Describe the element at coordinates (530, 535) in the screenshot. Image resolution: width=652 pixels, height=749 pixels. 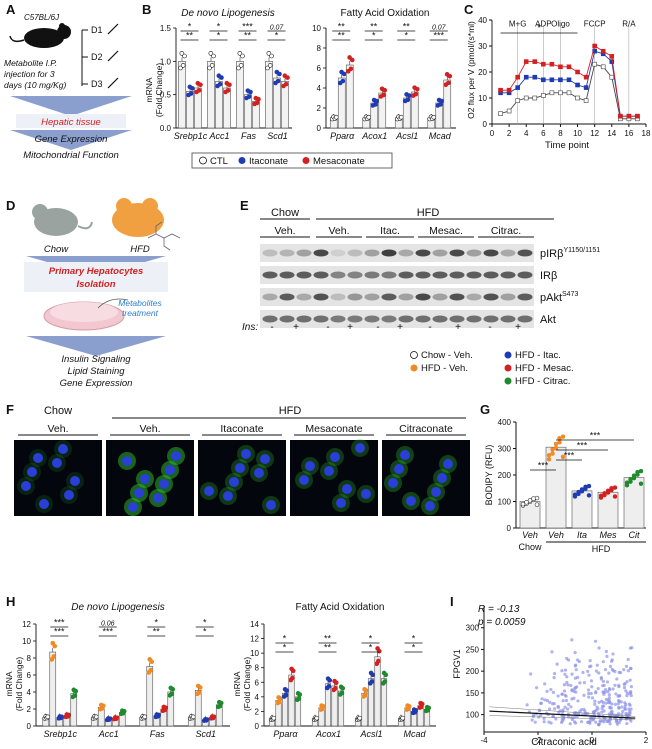
I see `g-category: Veh` at that location.